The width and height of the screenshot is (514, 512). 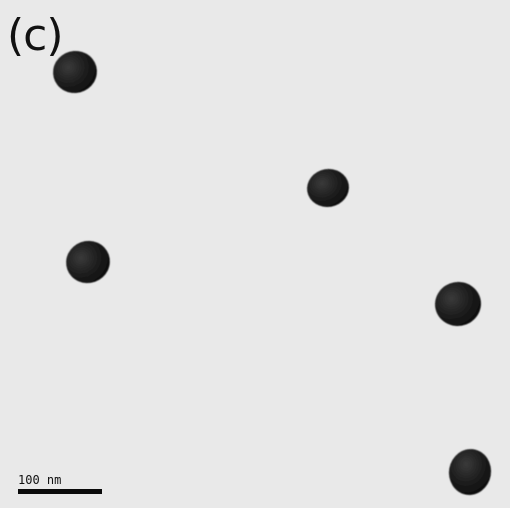 What do you see at coordinates (40, 480) in the screenshot?
I see `scale-bar-label: 100 nm` at bounding box center [40, 480].